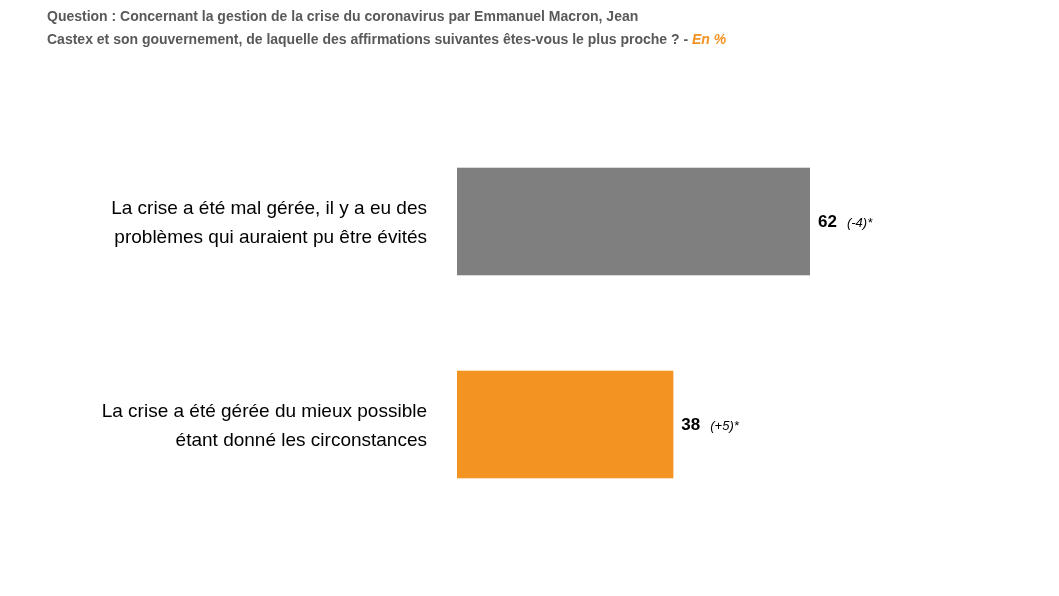 The width and height of the screenshot is (1059, 596). I want to click on data-label: 62 (-4)*, so click(846, 222).